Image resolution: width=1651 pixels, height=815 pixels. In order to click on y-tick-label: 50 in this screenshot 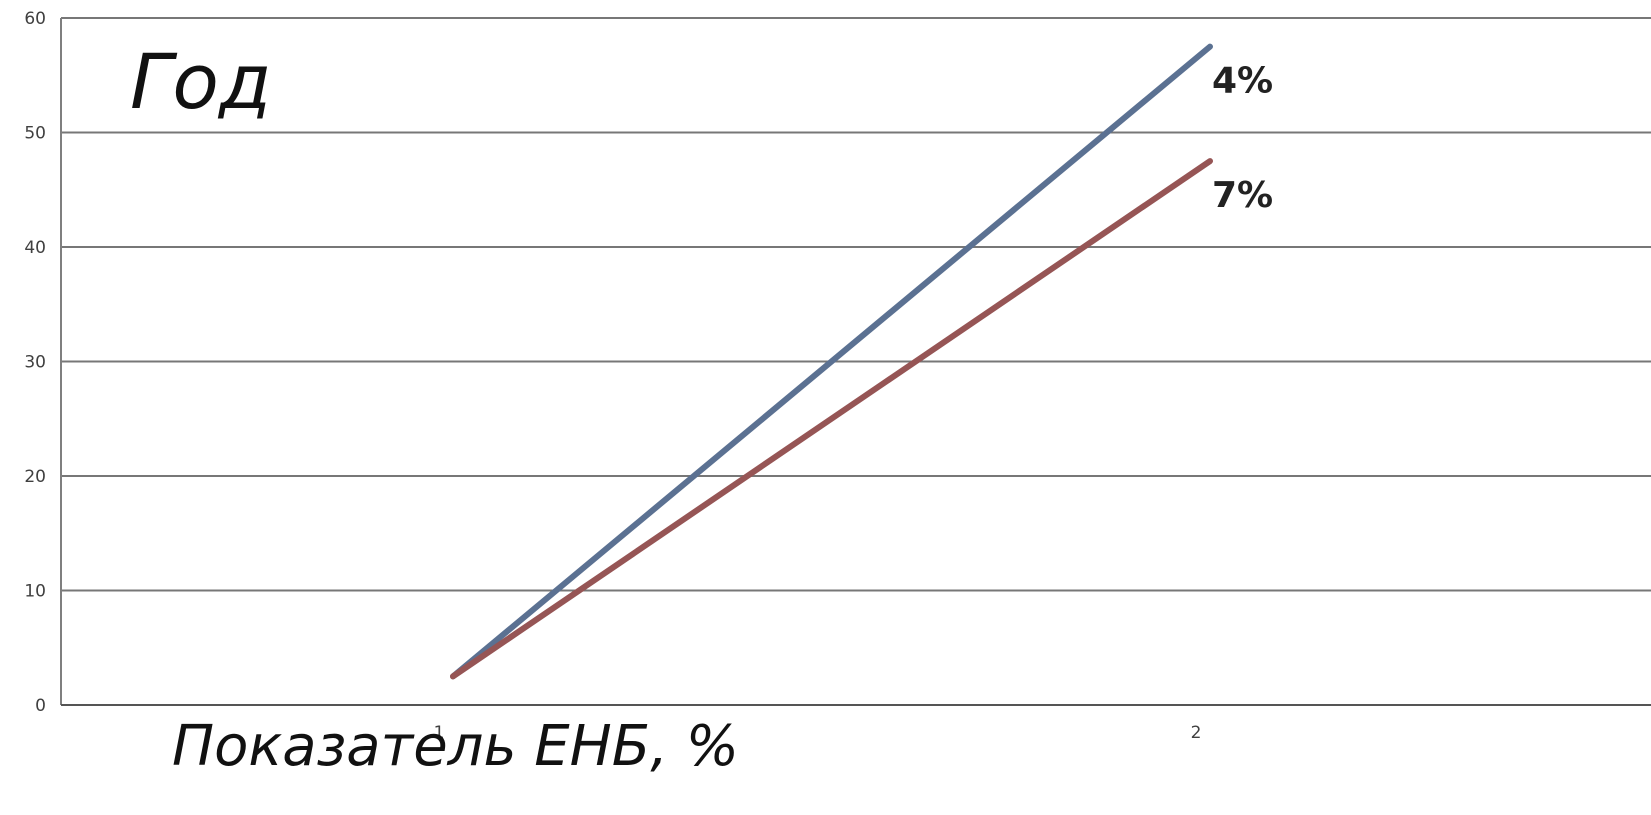, I will do `click(35, 134)`.